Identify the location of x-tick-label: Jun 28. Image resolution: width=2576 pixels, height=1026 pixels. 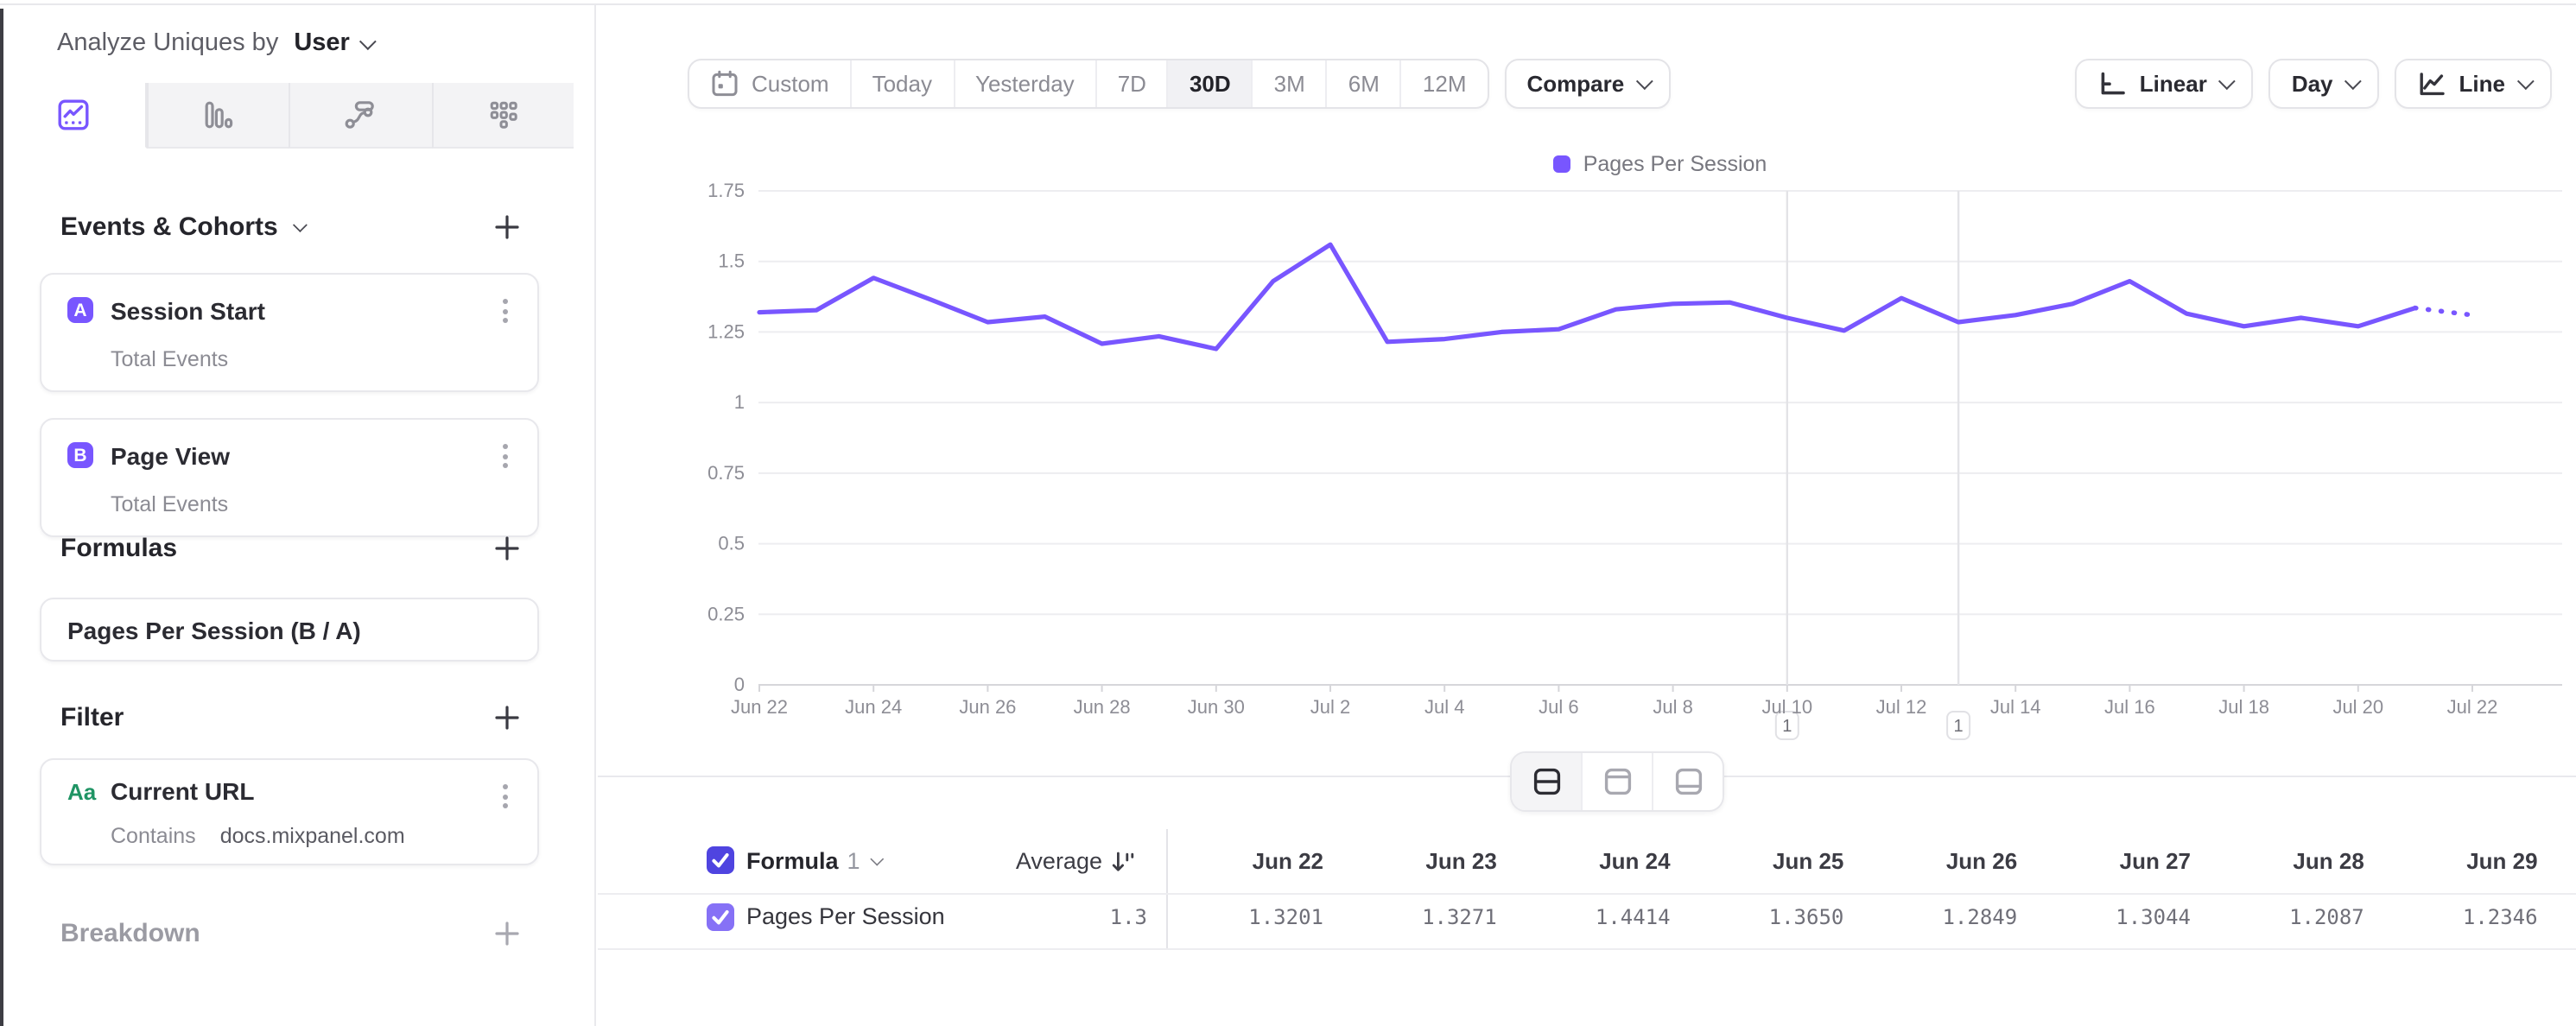
(1102, 707).